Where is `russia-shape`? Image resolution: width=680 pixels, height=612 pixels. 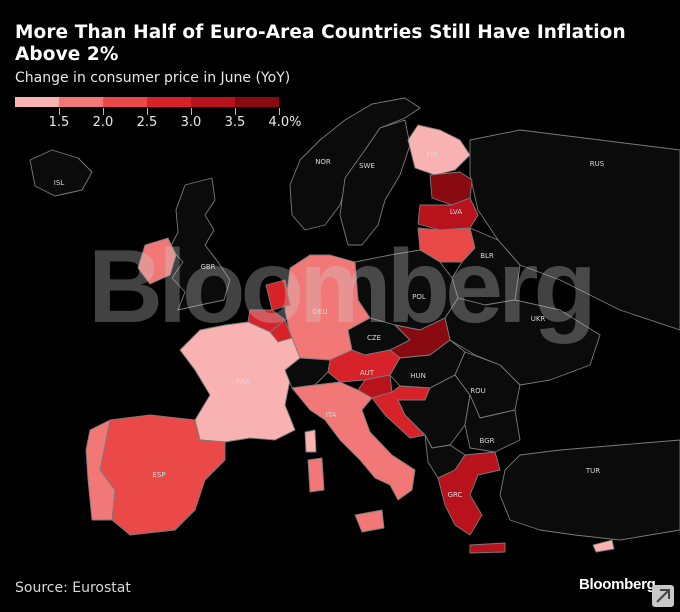
russia-shape is located at coordinates (574, 230).